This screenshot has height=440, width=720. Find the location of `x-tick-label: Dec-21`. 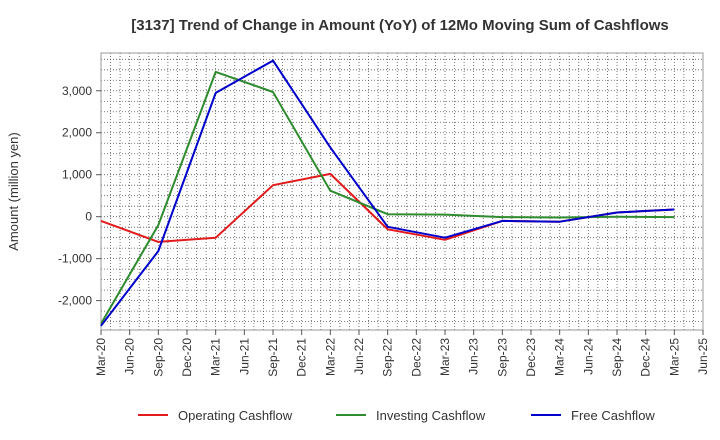

x-tick-label: Dec-21 is located at coordinates (302, 357).